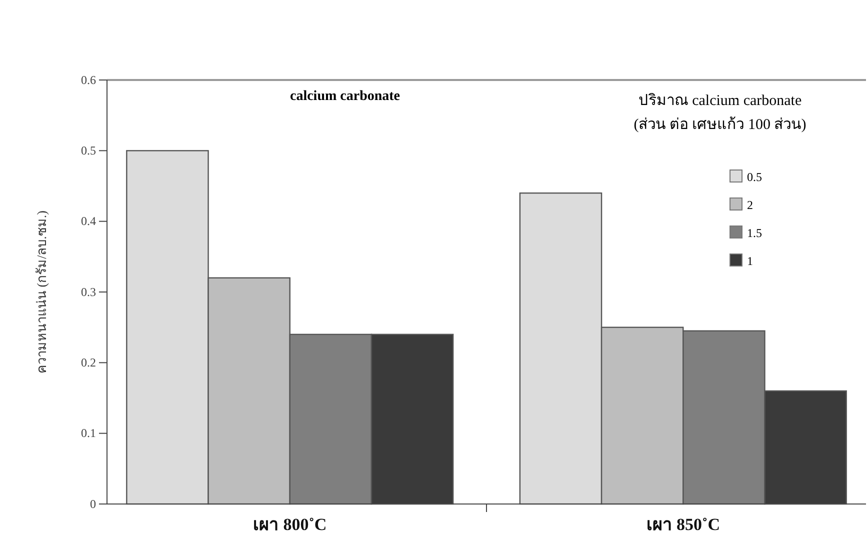 The width and height of the screenshot is (868, 545). Describe the element at coordinates (88, 291) in the screenshot. I see `y-tick-label: 0.3` at that location.